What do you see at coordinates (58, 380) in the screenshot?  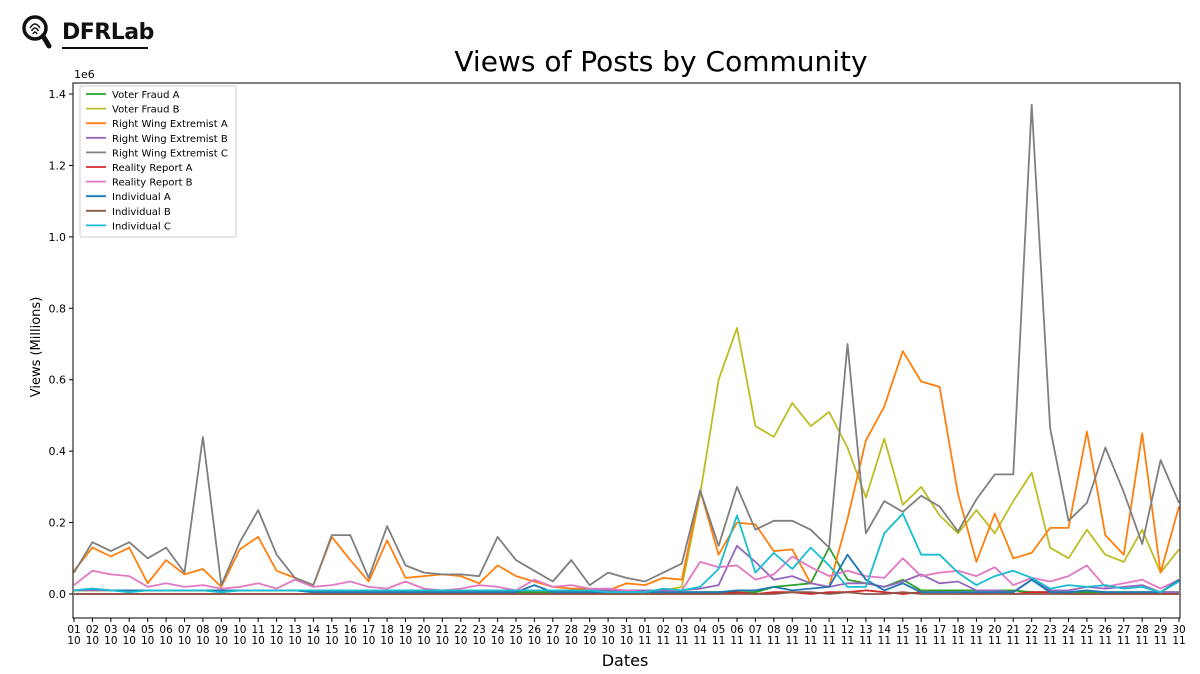 I see `y-tick-label: 0.6` at bounding box center [58, 380].